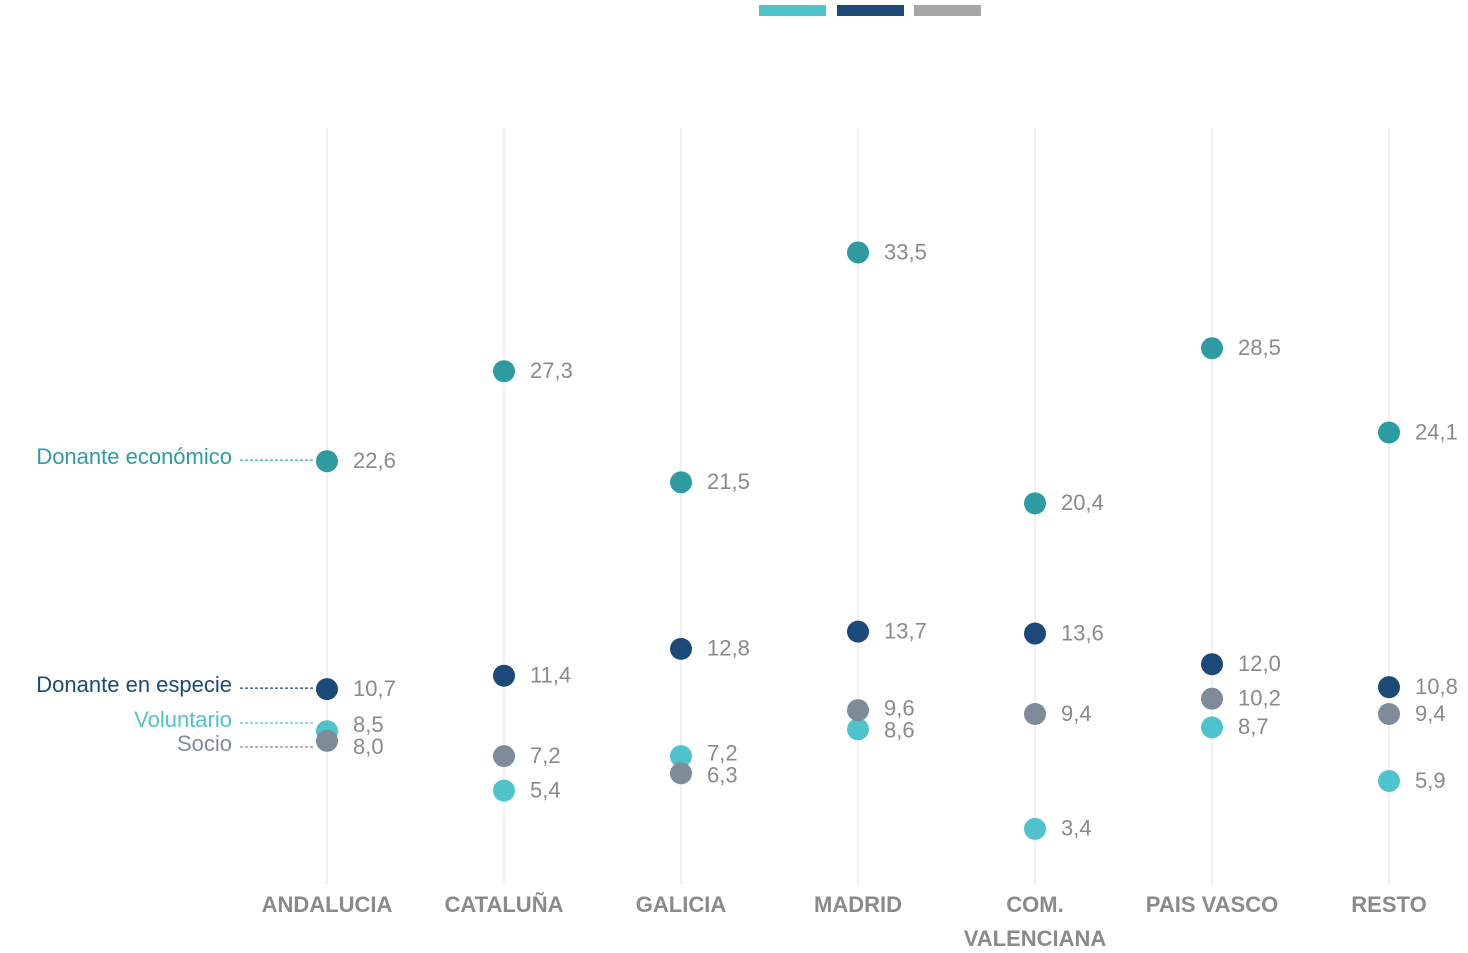 The image size is (1468, 953). What do you see at coordinates (1082, 502) in the screenshot?
I see `data-label: 20,4` at bounding box center [1082, 502].